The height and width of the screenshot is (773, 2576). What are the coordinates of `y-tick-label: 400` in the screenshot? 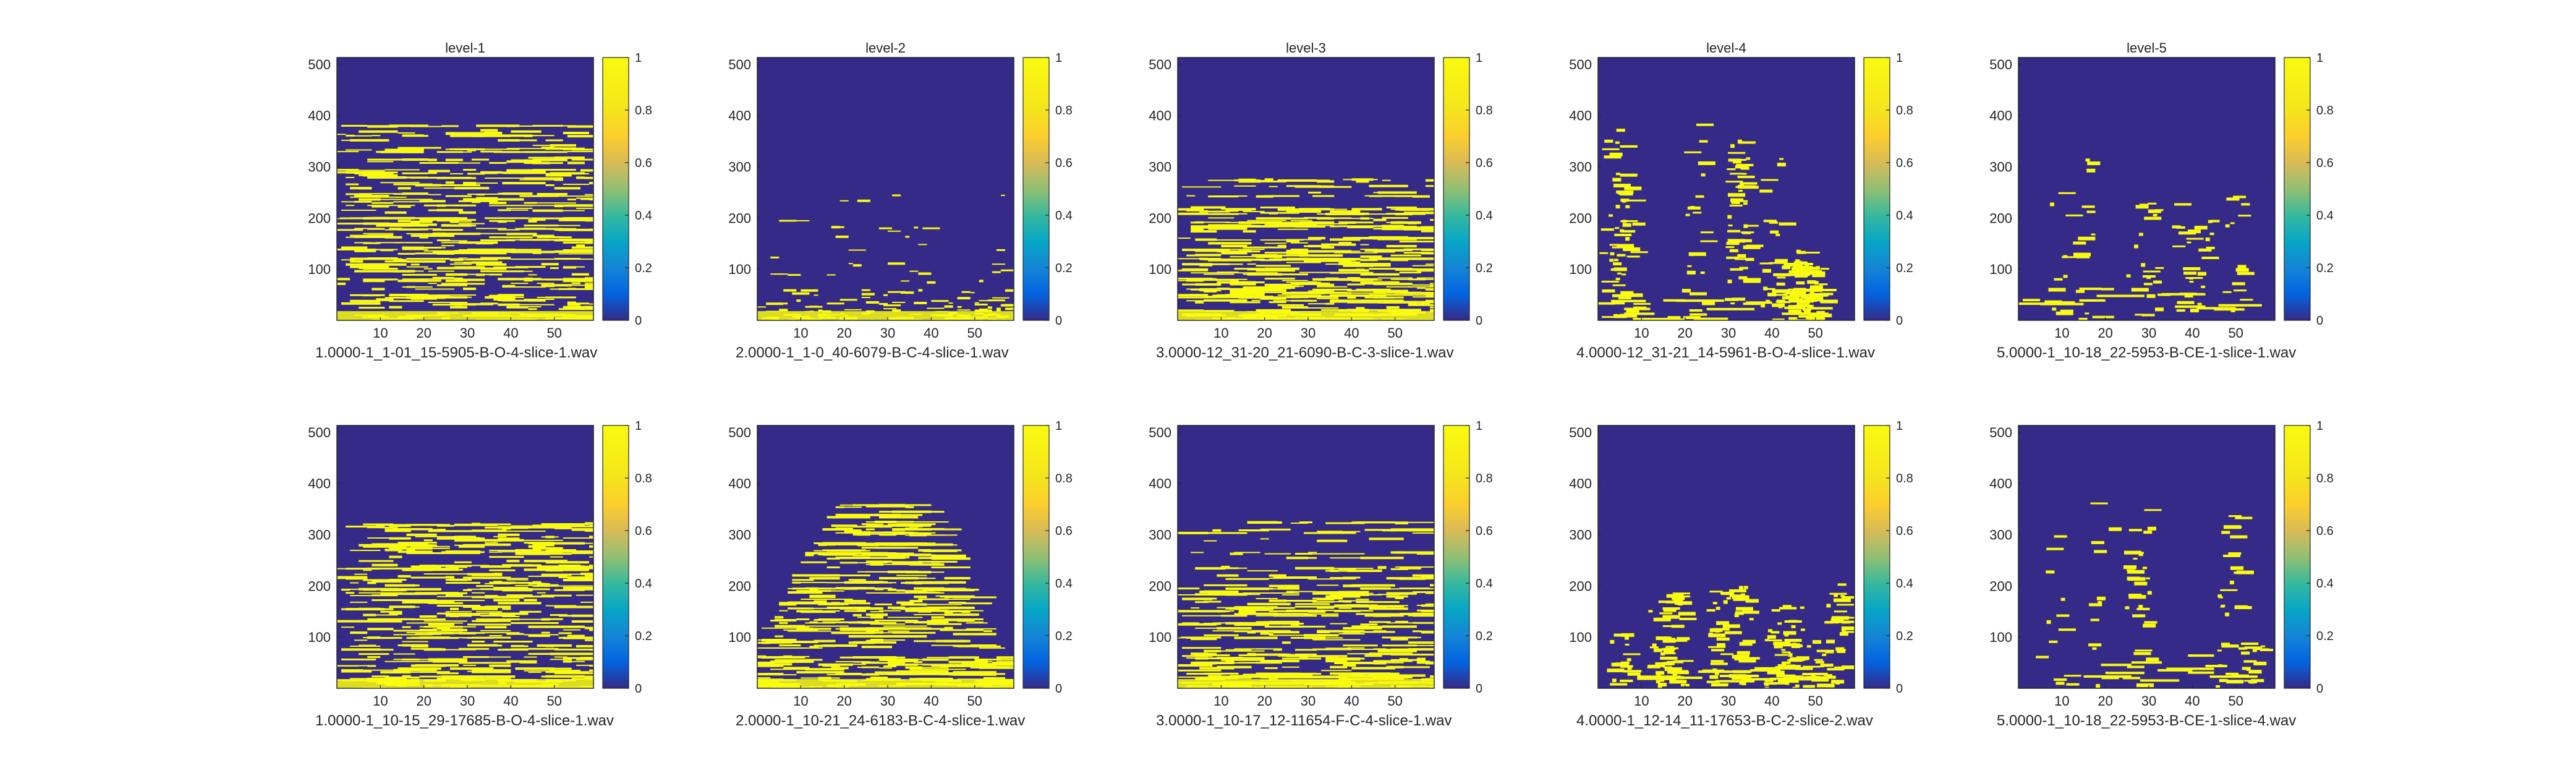 It's located at (319, 484).